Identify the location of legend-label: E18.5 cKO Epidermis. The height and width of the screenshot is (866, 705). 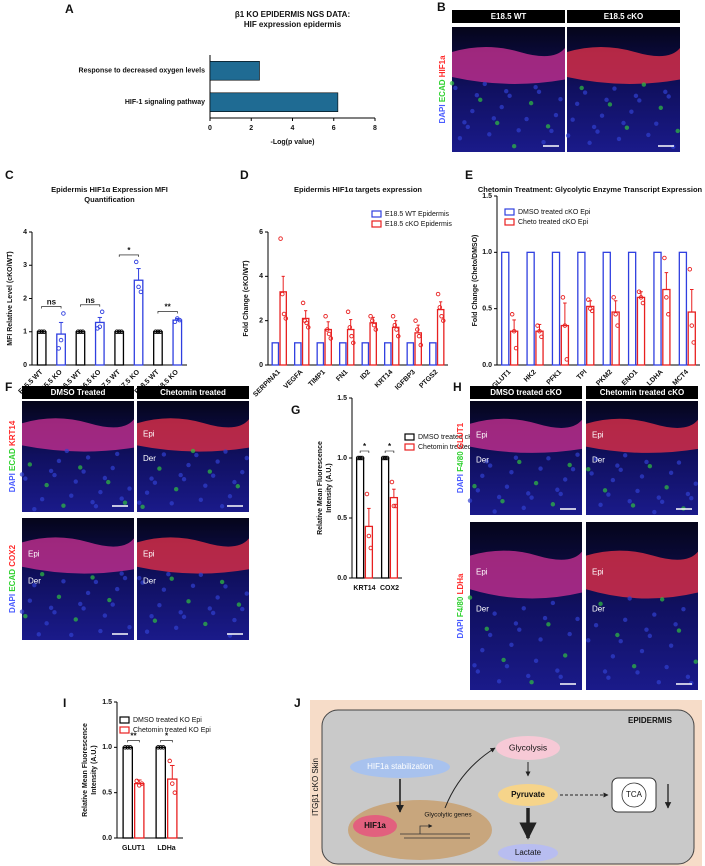
(418, 224).